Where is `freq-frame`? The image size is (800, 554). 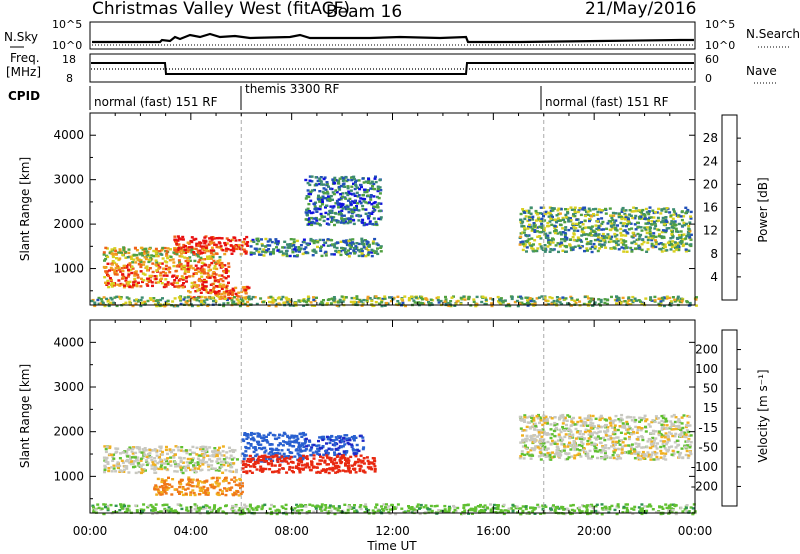 freq-frame is located at coordinates (392, 68).